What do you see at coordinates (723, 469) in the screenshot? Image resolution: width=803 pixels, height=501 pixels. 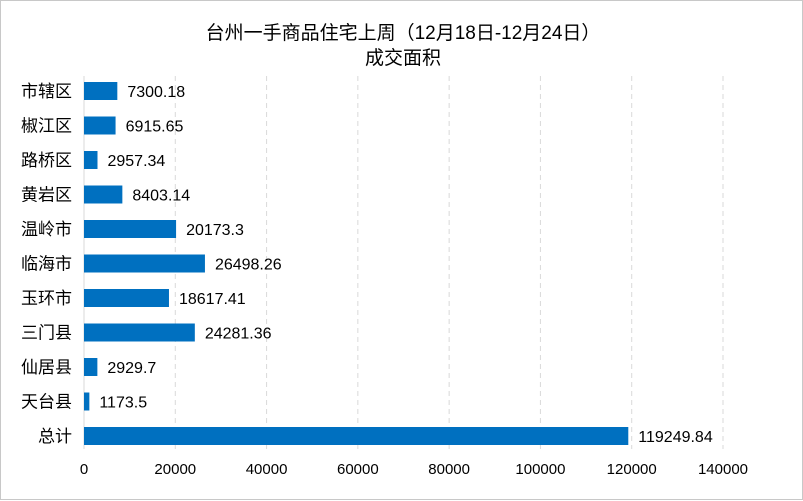 I see `x-tick-label: 140000` at bounding box center [723, 469].